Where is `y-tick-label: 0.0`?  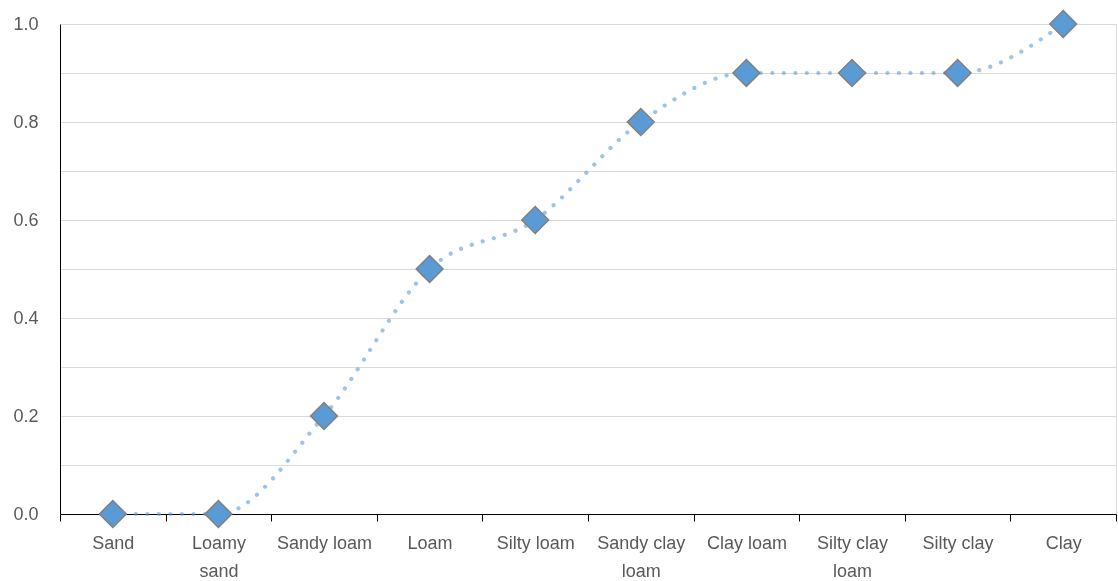
y-tick-label: 0.0 is located at coordinates (26, 513).